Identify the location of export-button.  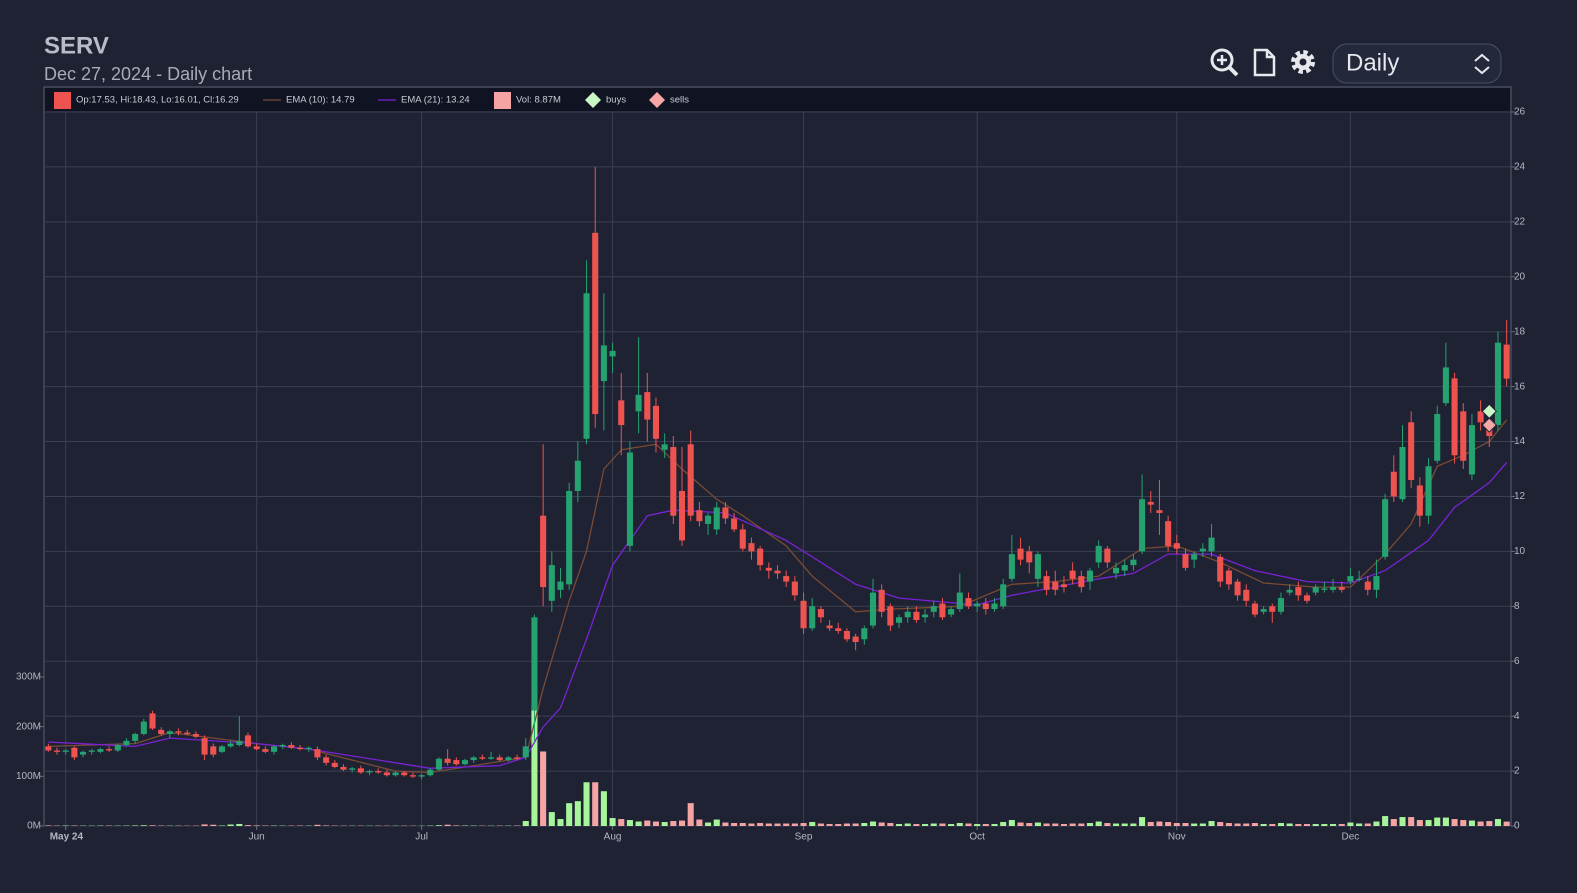
(1264, 62).